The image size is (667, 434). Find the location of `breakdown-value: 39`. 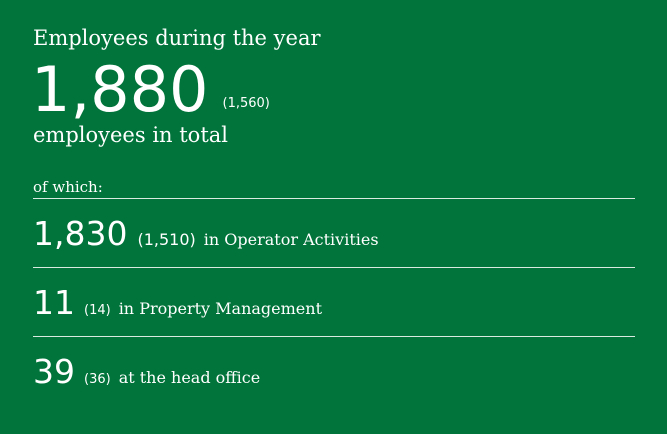

breakdown-value: 39 is located at coordinates (54, 371).